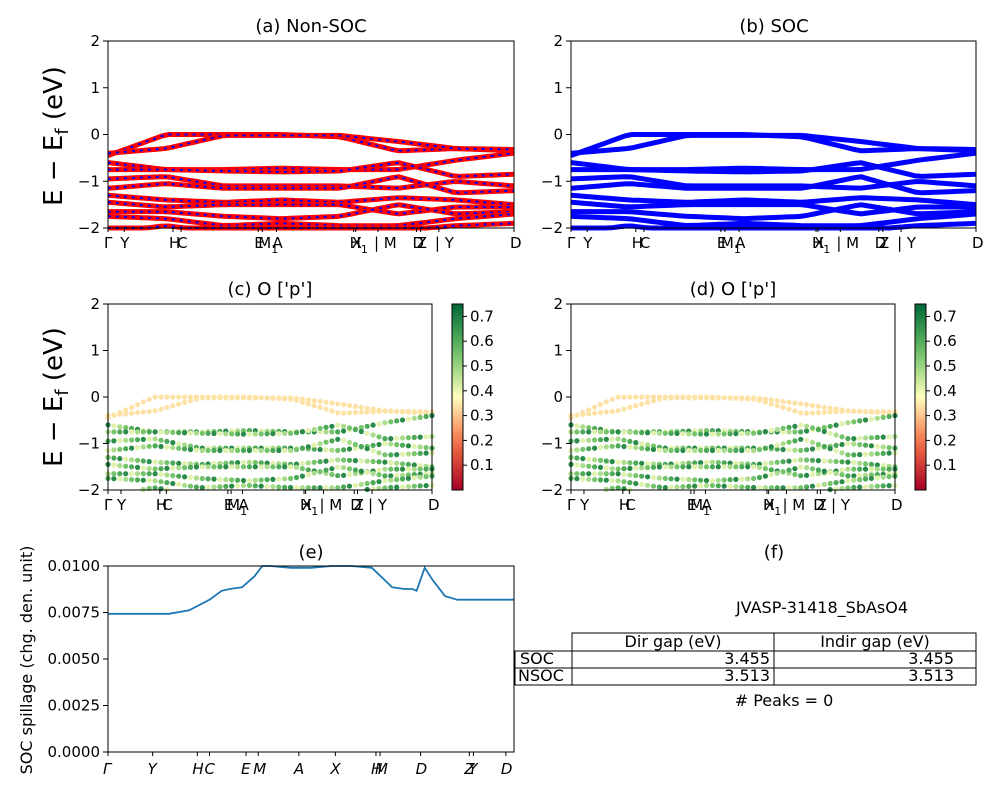 The height and width of the screenshot is (804, 1000). Describe the element at coordinates (26, 660) in the screenshot. I see `panel-e-ylabel: SOC spillage (chg. den. unit)` at that location.